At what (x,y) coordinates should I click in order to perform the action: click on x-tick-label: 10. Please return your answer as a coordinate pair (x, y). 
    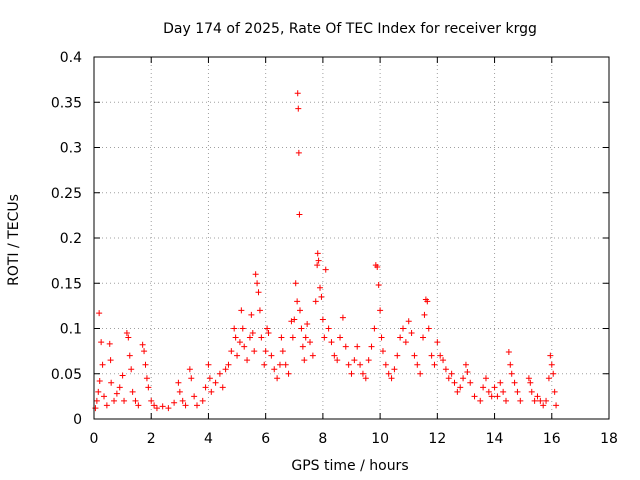
    Looking at the image, I should click on (380, 439).